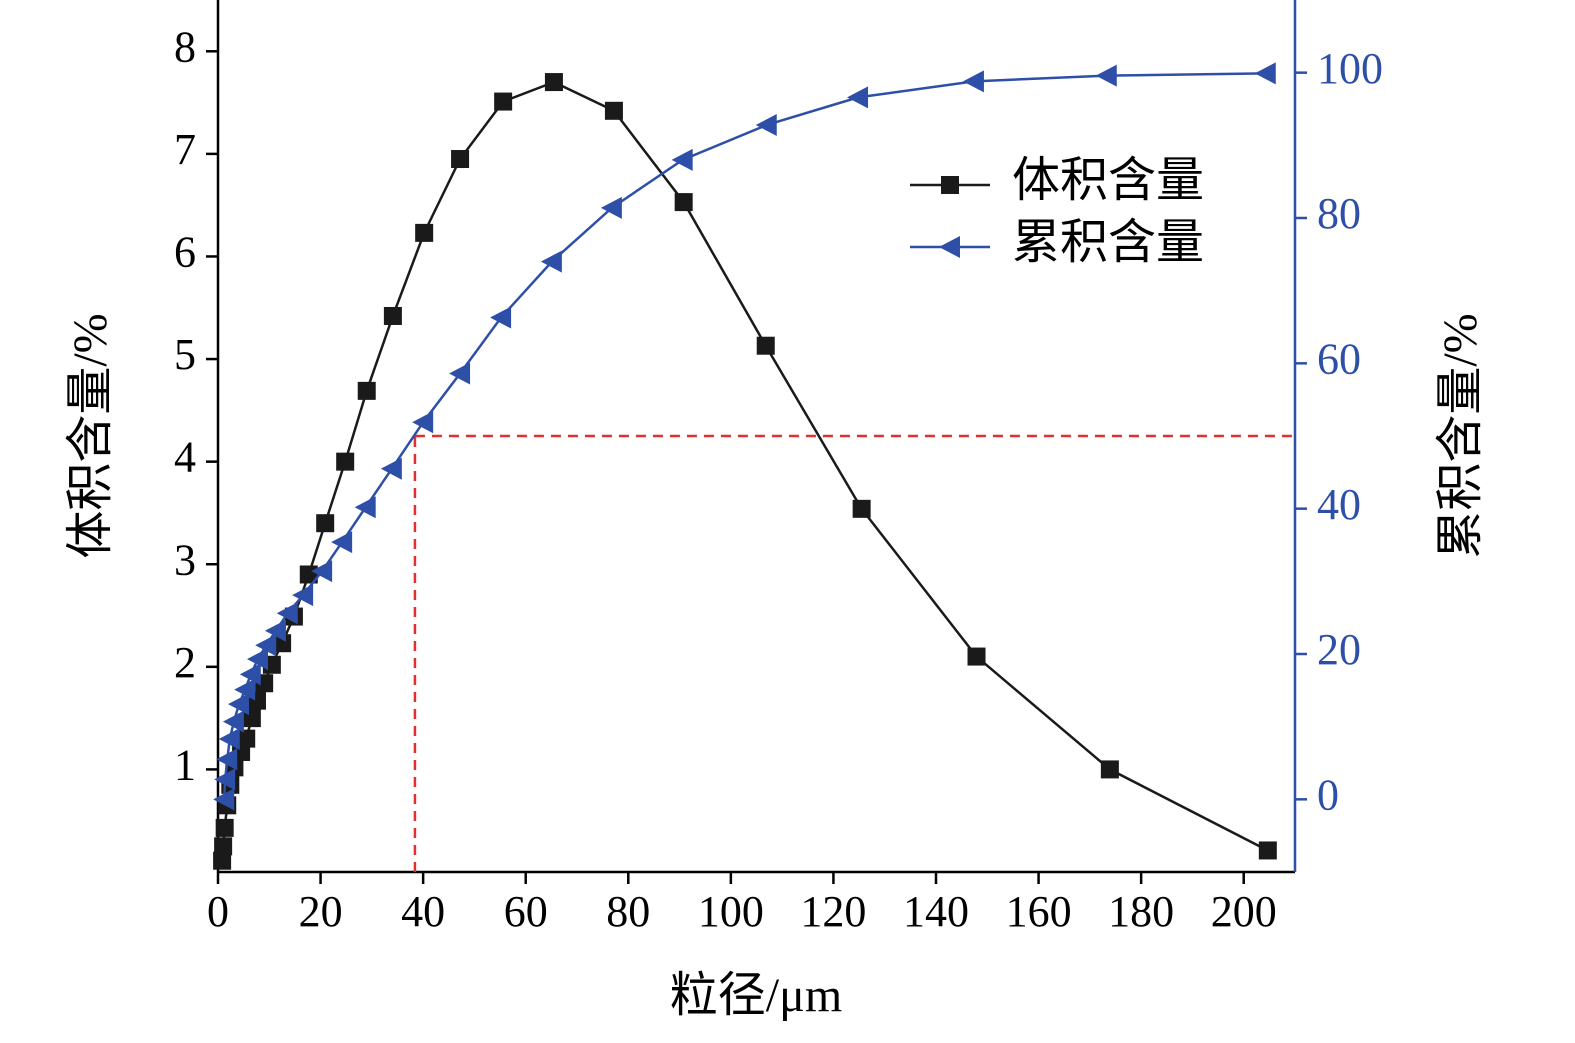 The image size is (1575, 1043). Describe the element at coordinates (1339, 649) in the screenshot. I see `y2-tick-label: 20` at that location.